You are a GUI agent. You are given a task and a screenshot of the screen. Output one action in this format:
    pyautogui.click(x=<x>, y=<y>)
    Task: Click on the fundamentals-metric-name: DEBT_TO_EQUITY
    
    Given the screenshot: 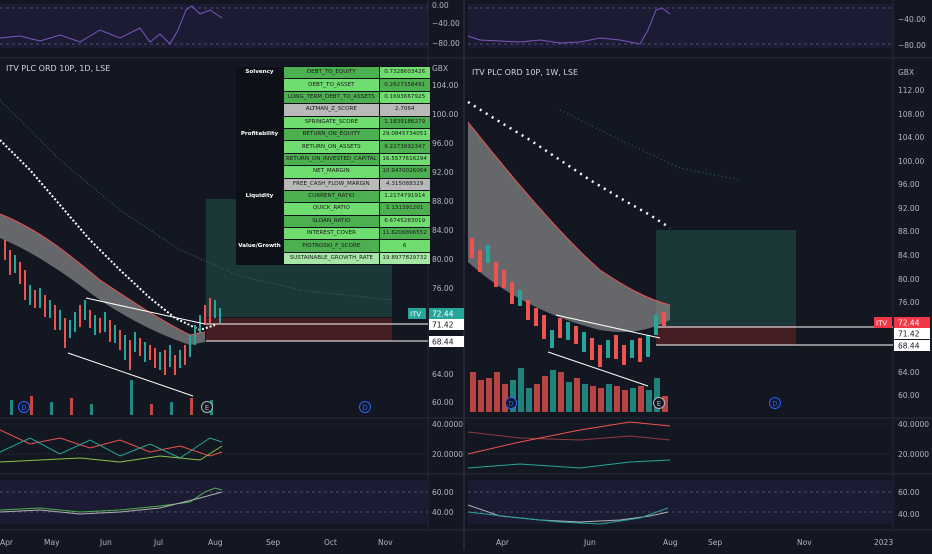 What is the action you would take?
    pyautogui.click(x=331, y=72)
    